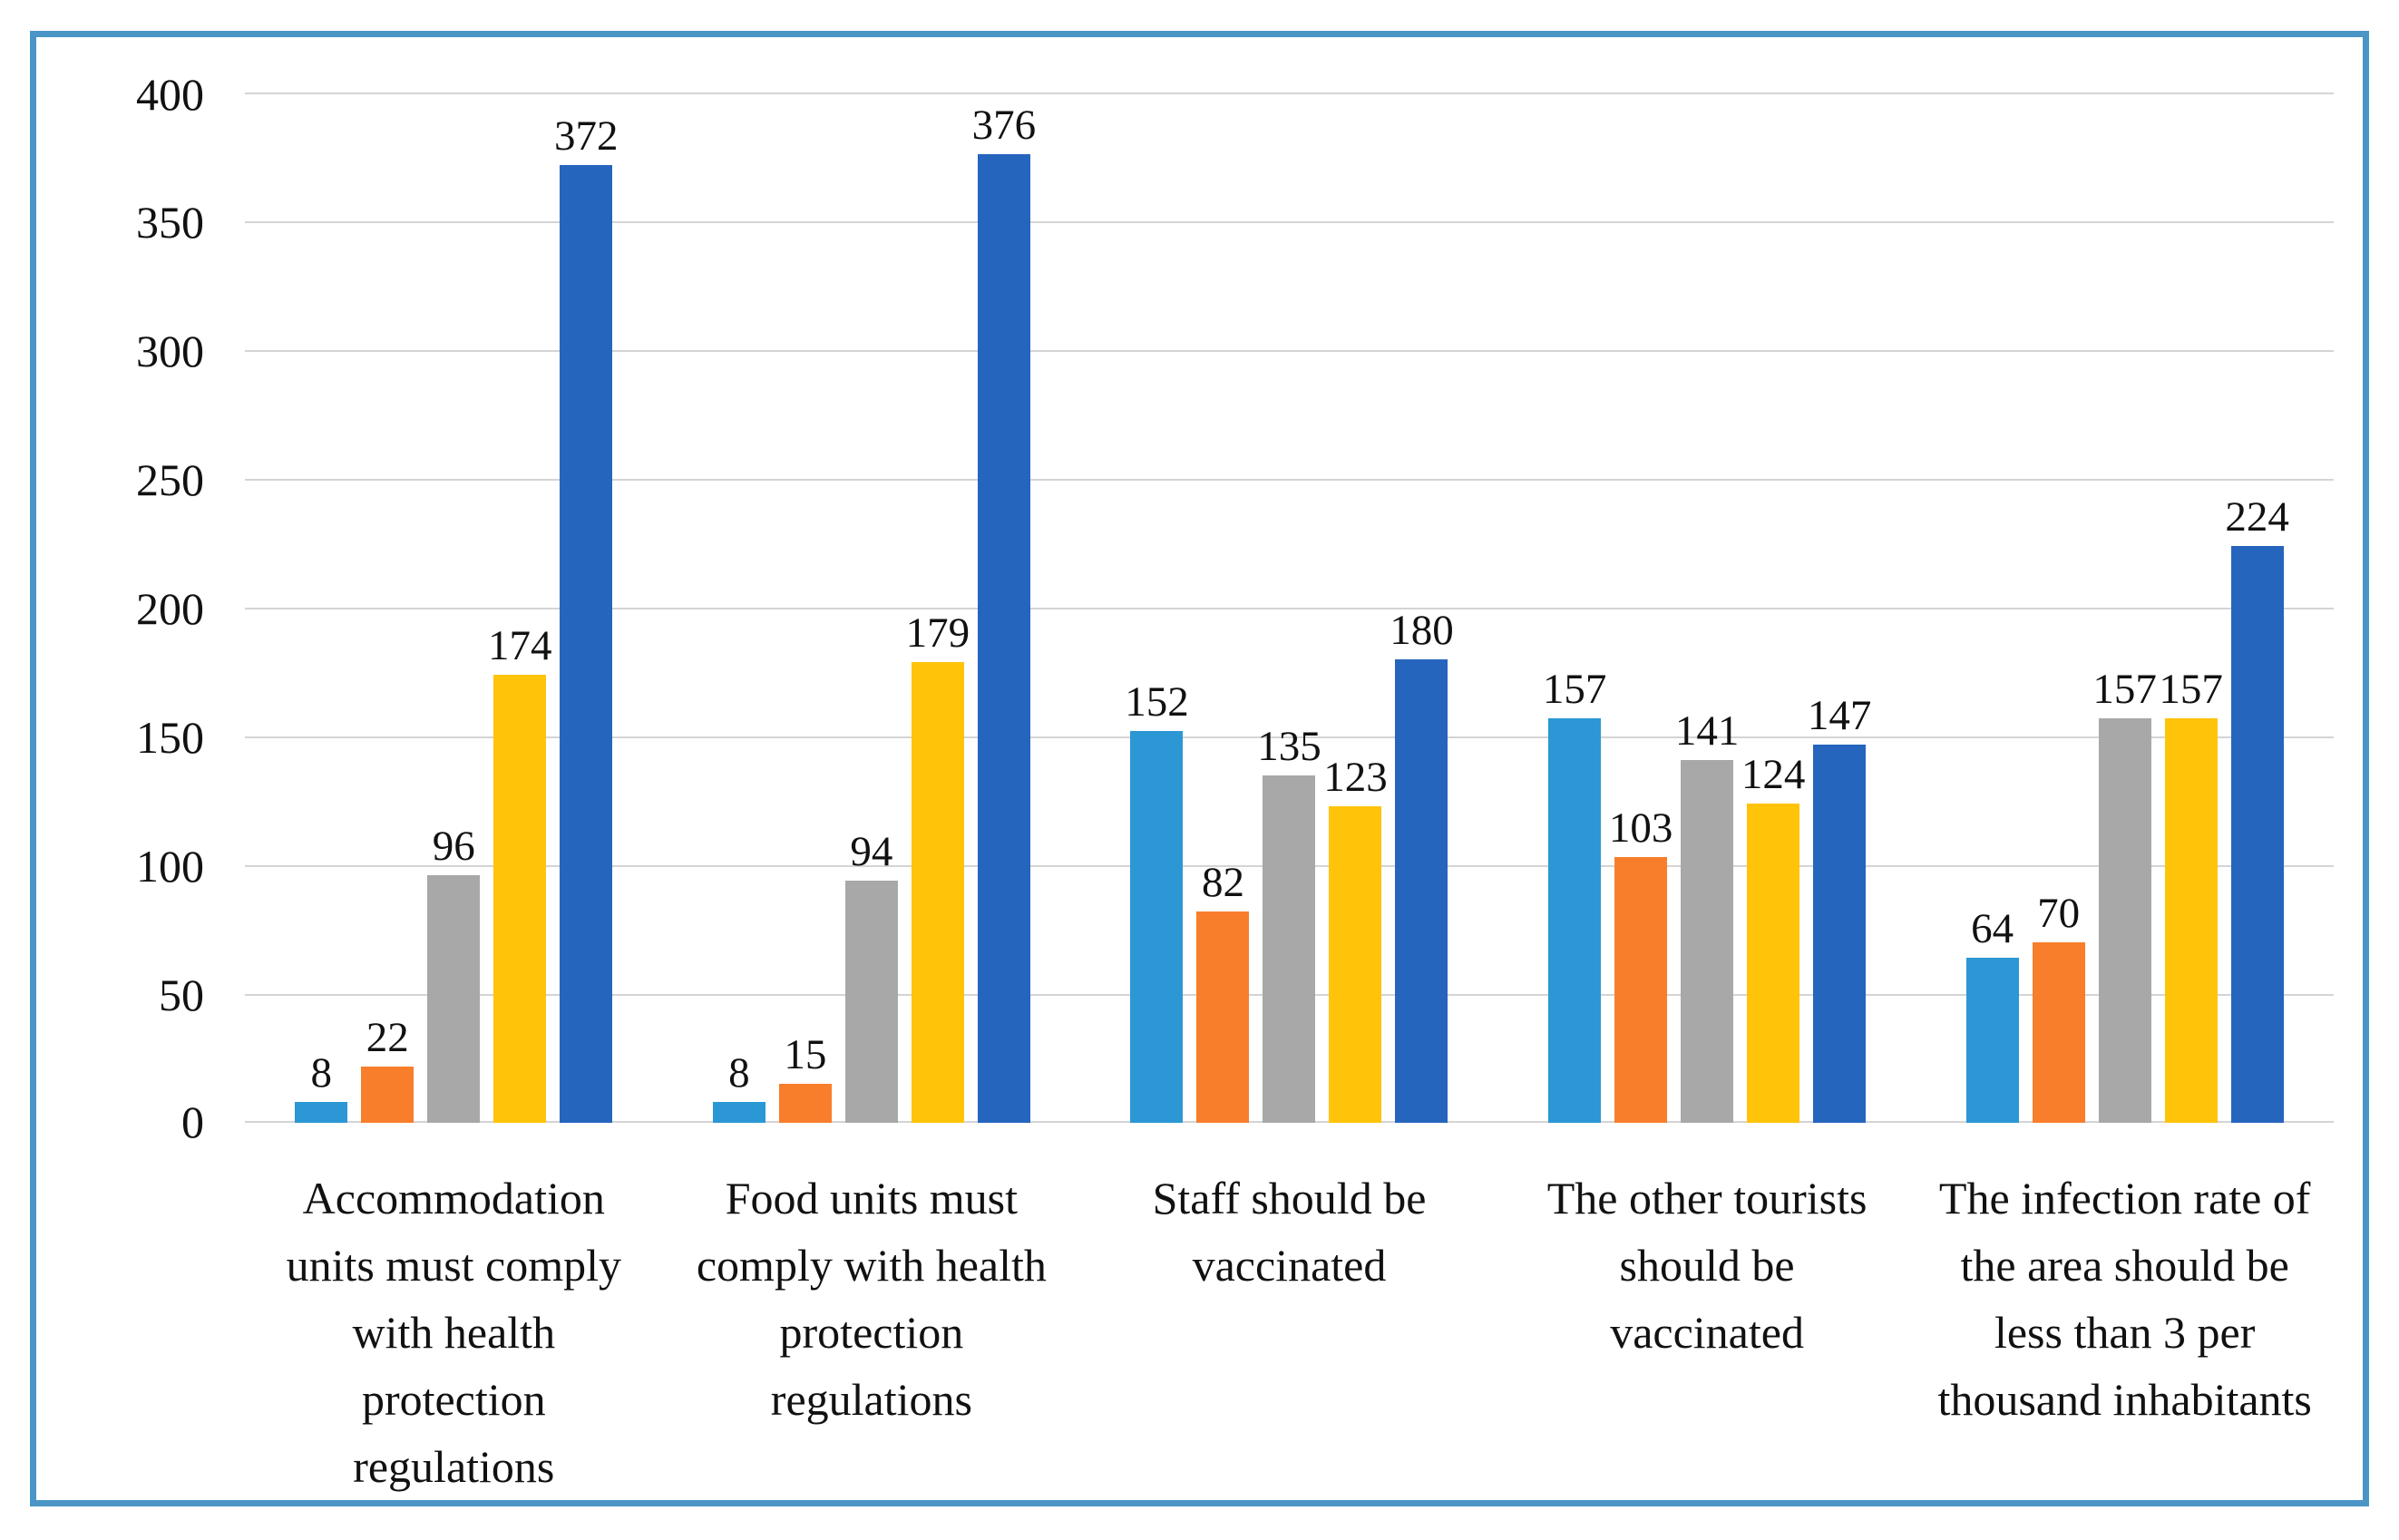 The width and height of the screenshot is (2399, 1540). I want to click on bar-group-accommodation-units: 8 22 96 174 372, so click(454, 608).